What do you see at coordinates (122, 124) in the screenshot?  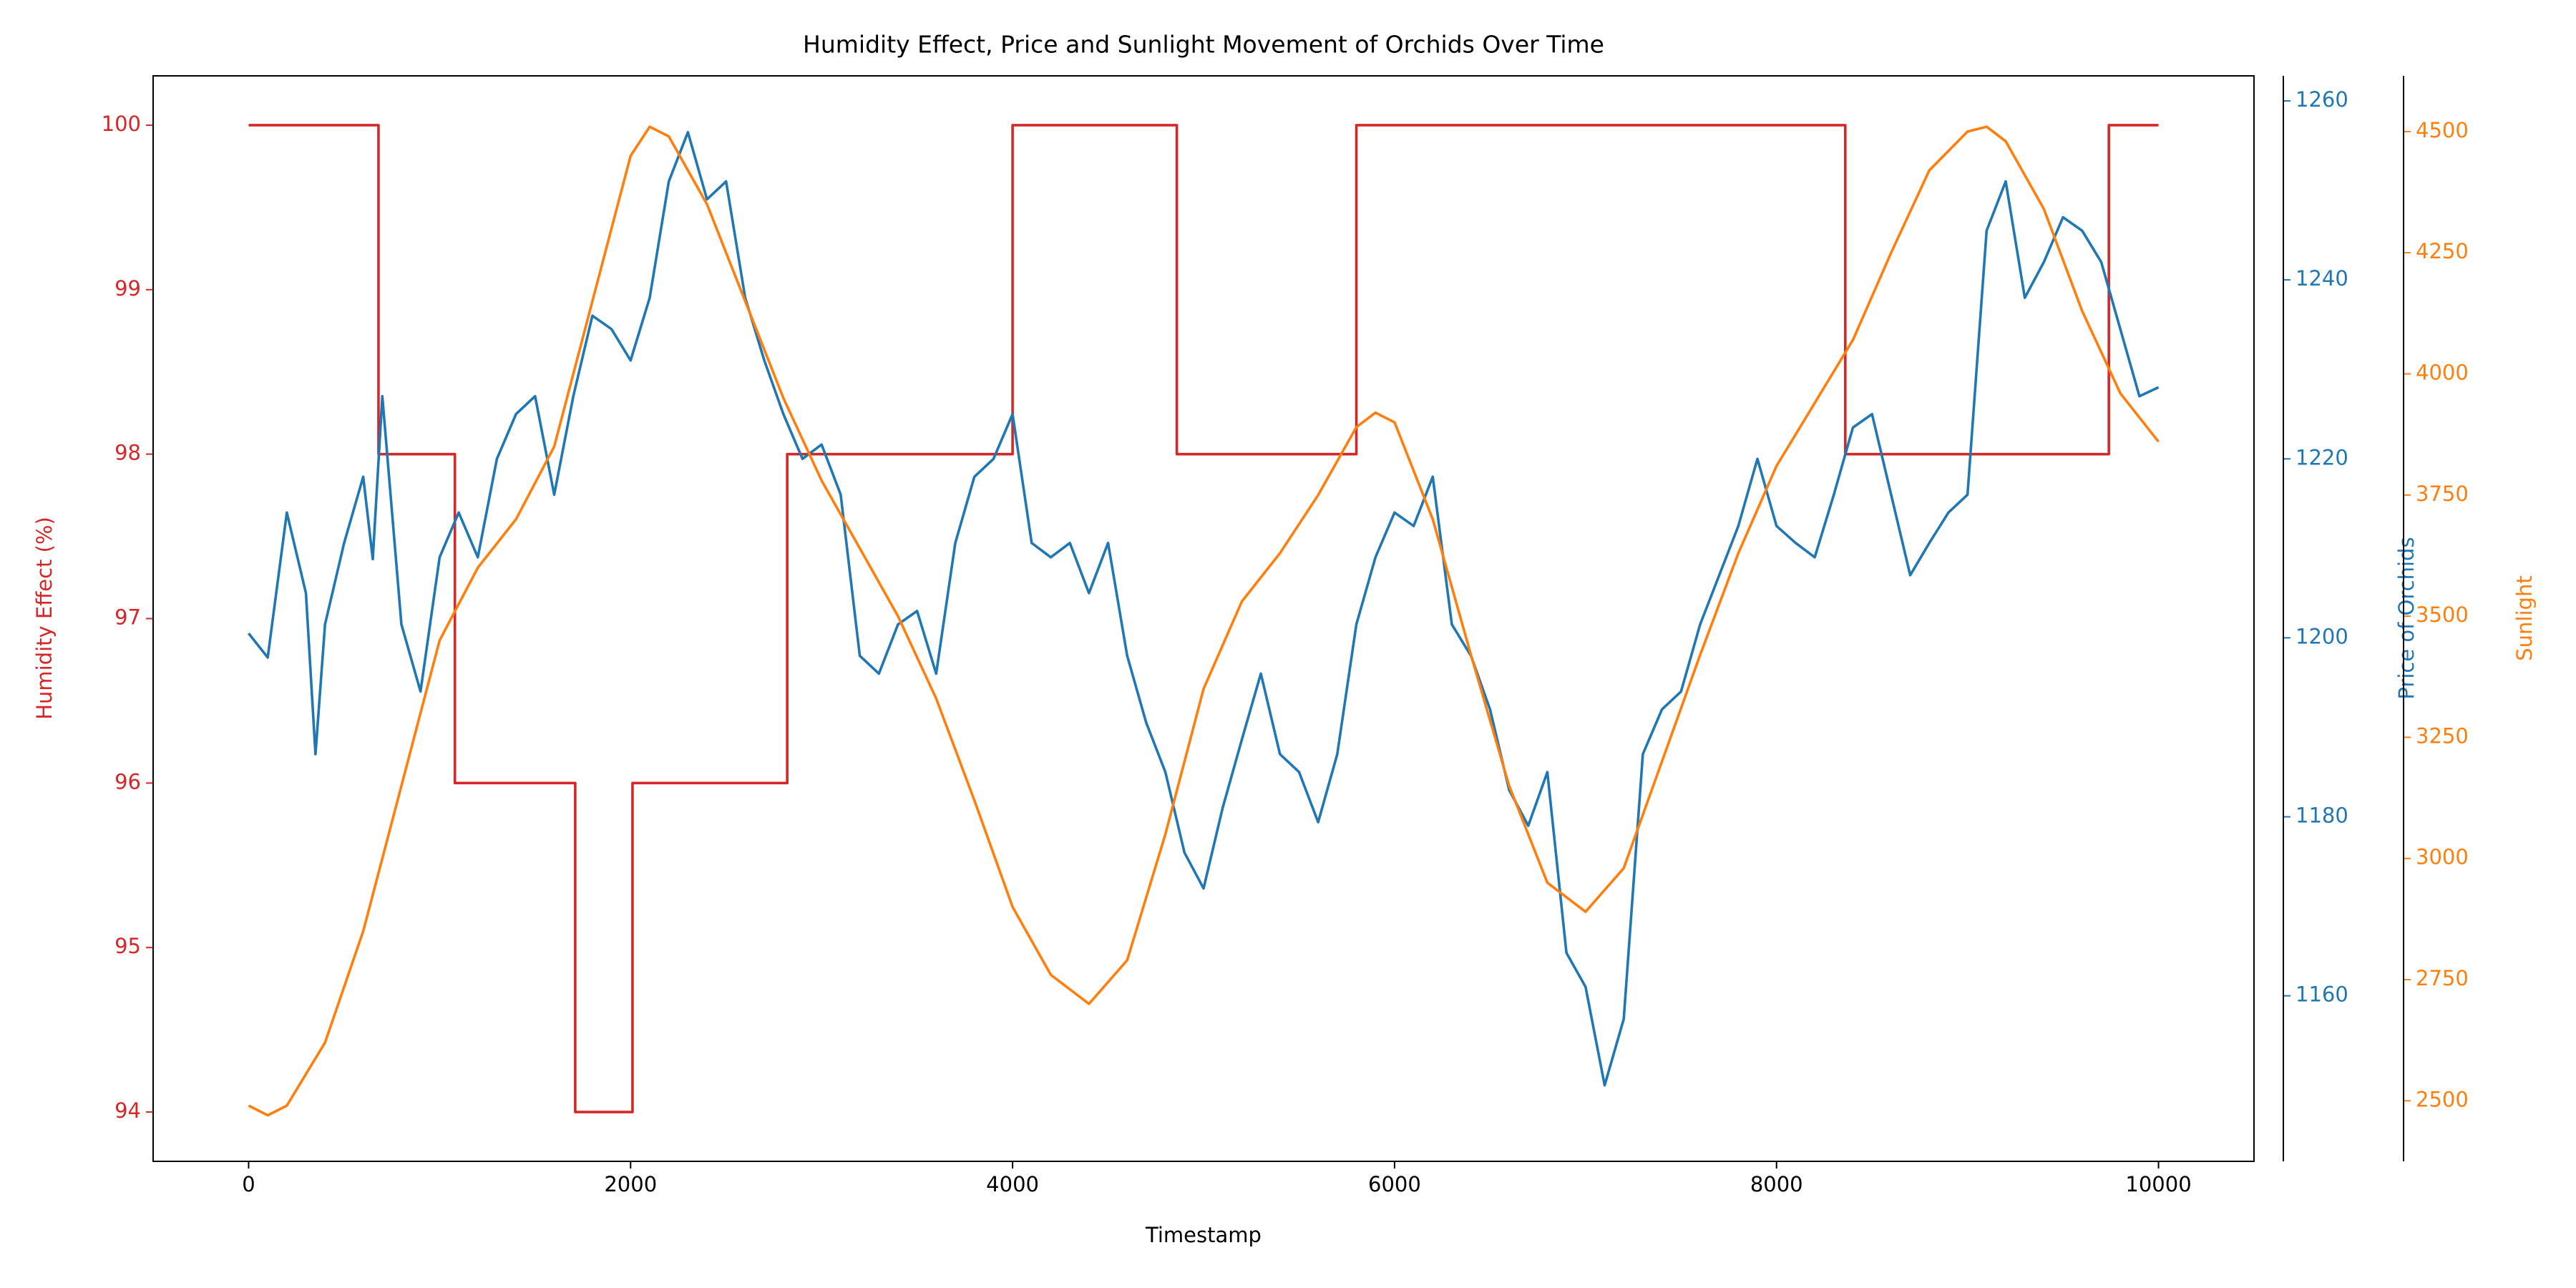 I see `y-tick-label: 100` at bounding box center [122, 124].